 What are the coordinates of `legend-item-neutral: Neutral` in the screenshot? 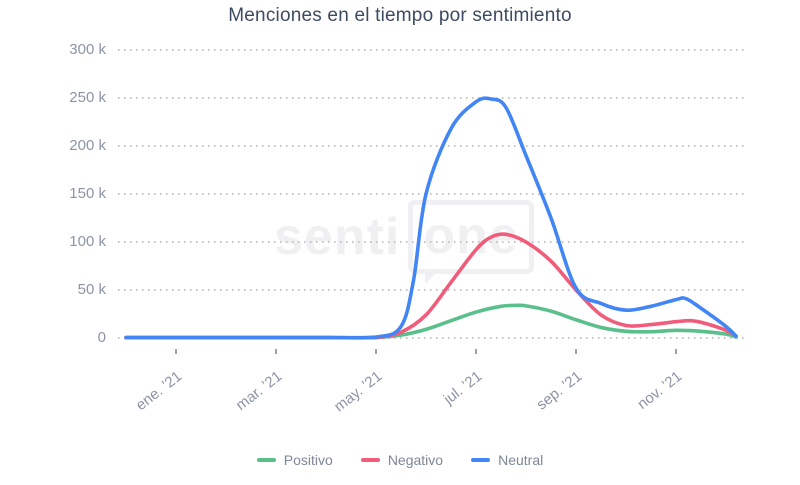 It's located at (507, 460).